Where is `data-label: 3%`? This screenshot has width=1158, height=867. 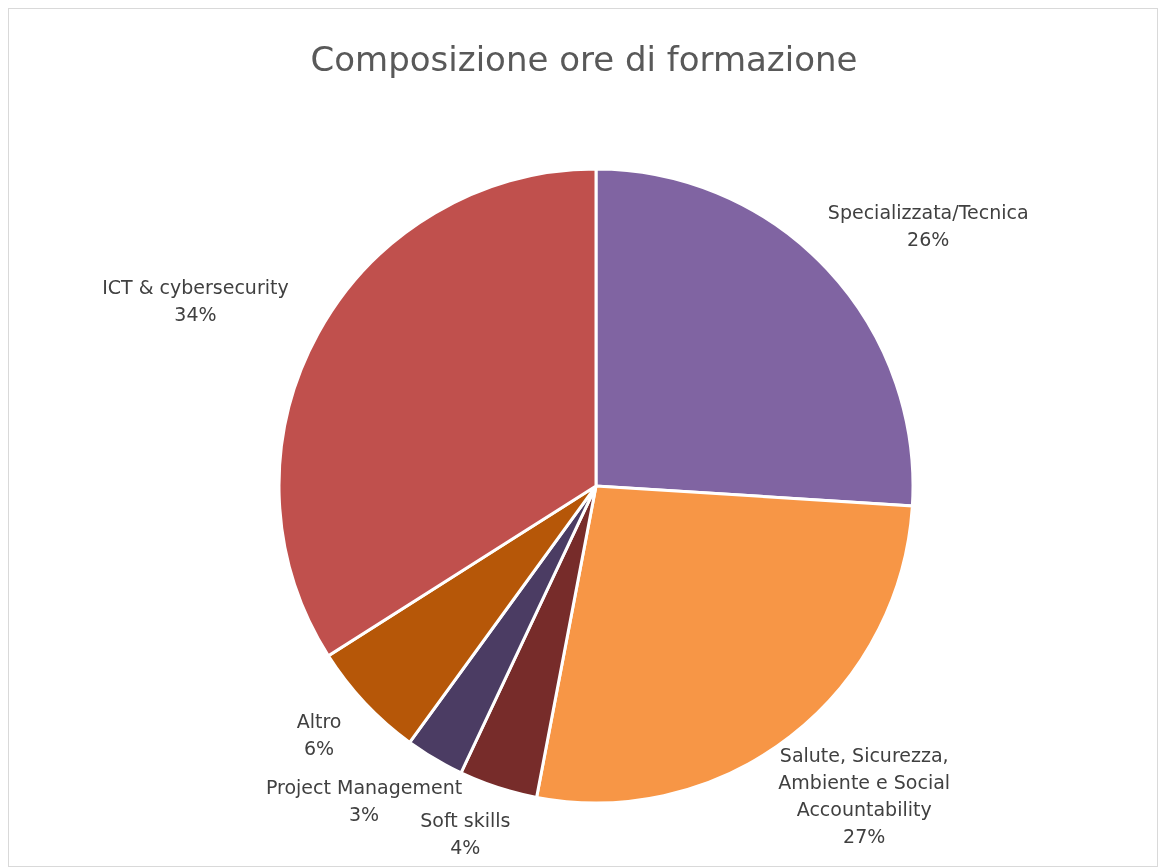 data-label: 3% is located at coordinates (364, 813).